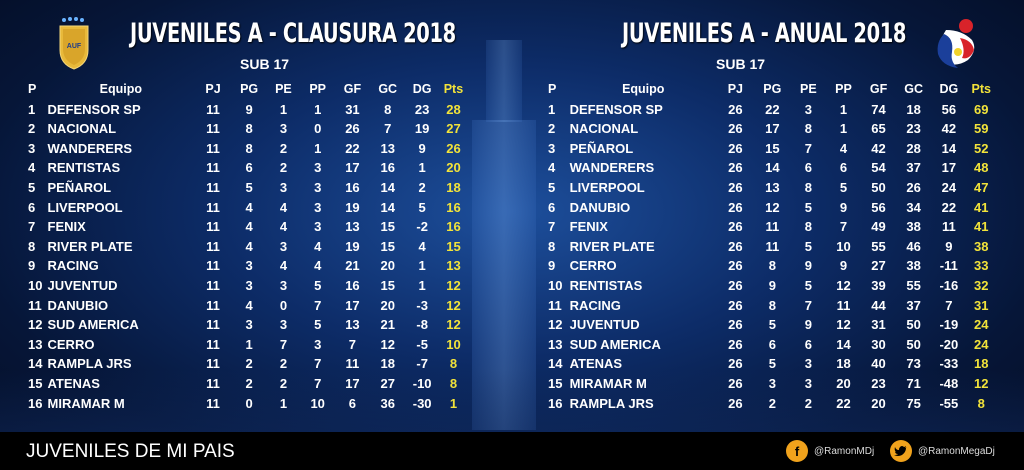 The image size is (1024, 470). Describe the element at coordinates (388, 89) in the screenshot. I see `column-header-goals-against: GC` at that location.